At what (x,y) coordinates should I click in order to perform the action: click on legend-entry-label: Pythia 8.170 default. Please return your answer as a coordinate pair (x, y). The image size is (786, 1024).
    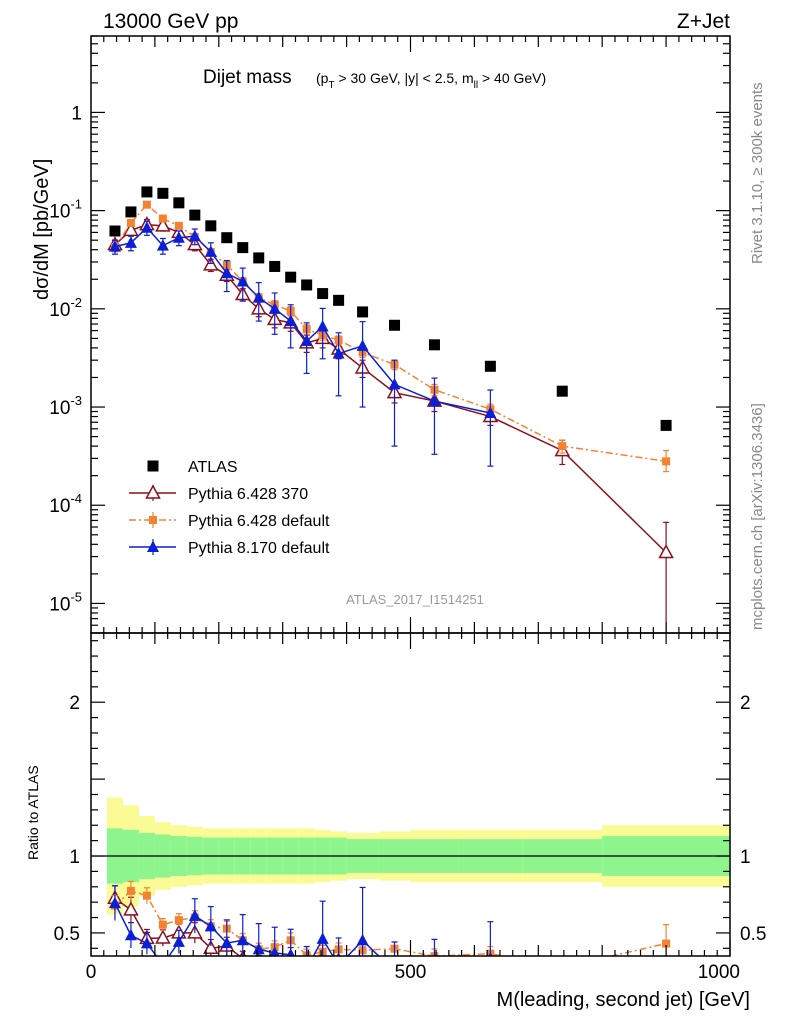
    Looking at the image, I should click on (259, 548).